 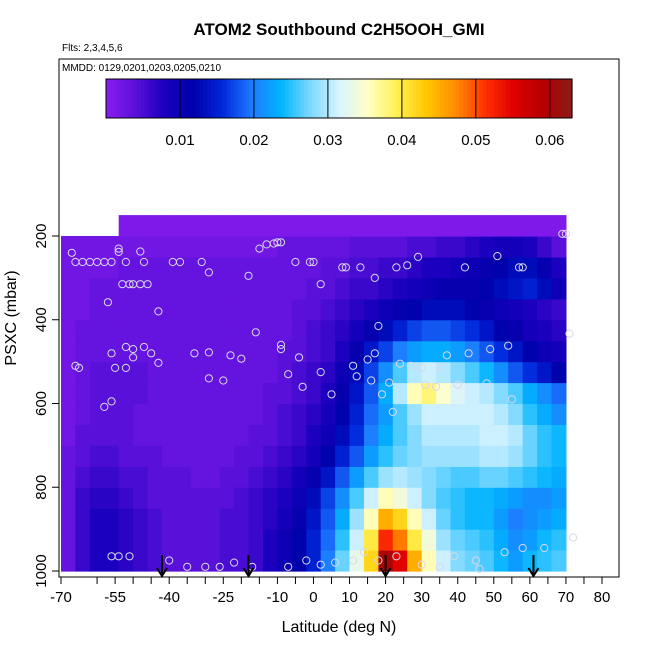 I want to click on colorbar-frame, so click(x=339, y=98).